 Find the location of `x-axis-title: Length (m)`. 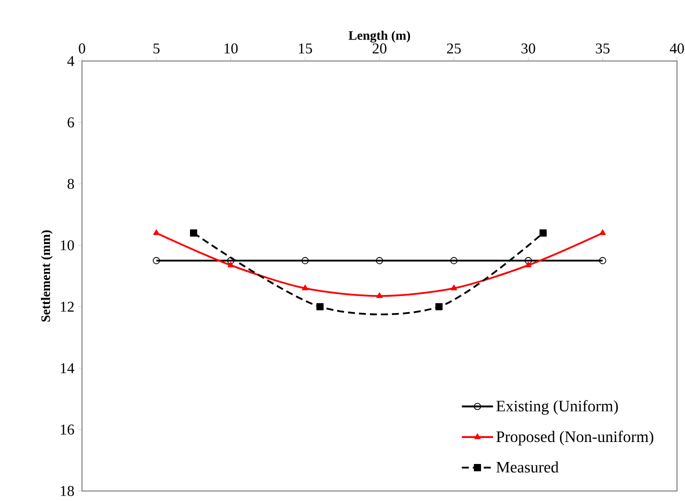

x-axis-title: Length (m) is located at coordinates (379, 36).